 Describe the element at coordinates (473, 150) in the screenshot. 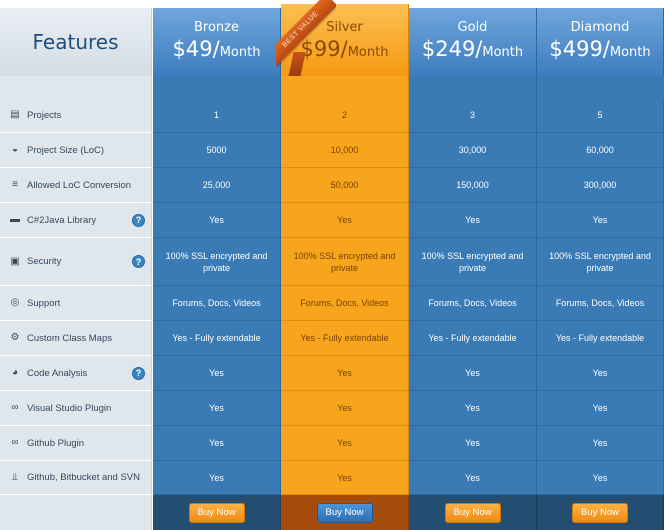

I see `plan-value-cell: 30,000` at that location.